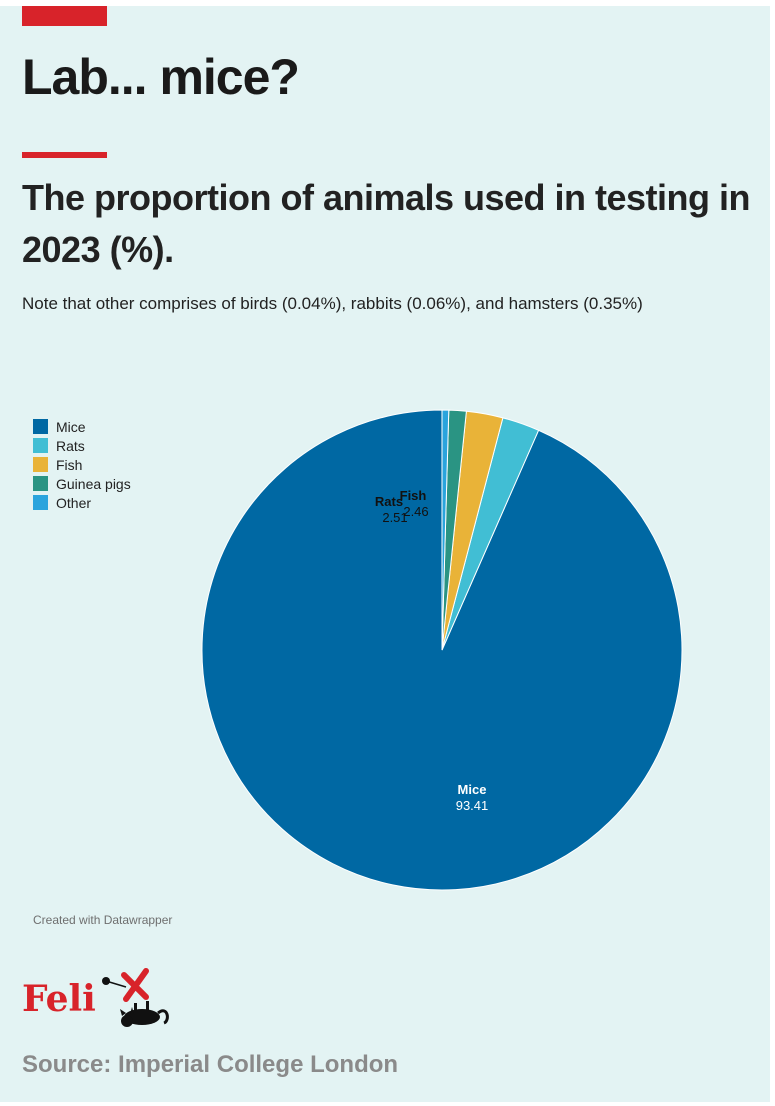 The height and width of the screenshot is (1106, 775). What do you see at coordinates (472, 805) in the screenshot?
I see `label-mice-value: 93.41` at bounding box center [472, 805].